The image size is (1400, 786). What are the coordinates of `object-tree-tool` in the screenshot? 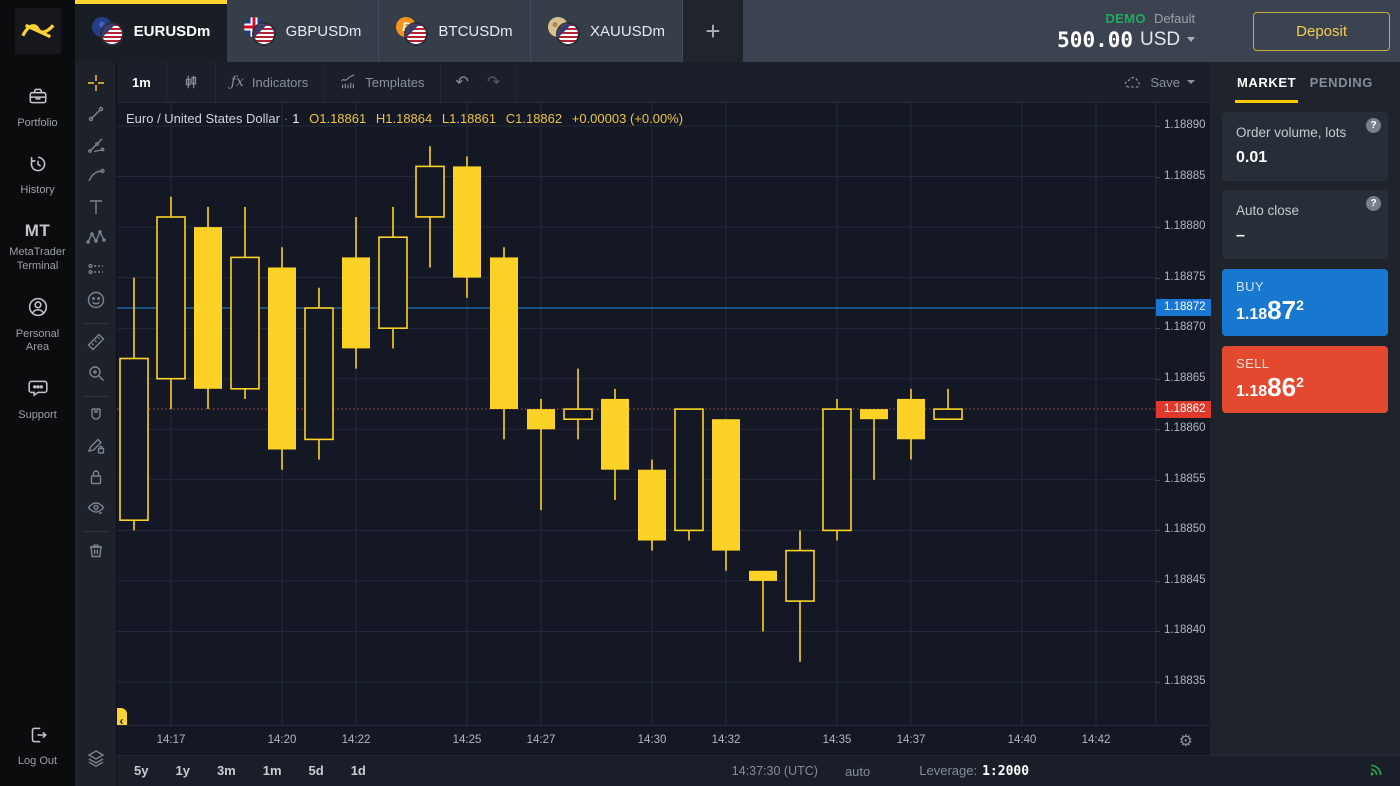 It's located at (96, 760).